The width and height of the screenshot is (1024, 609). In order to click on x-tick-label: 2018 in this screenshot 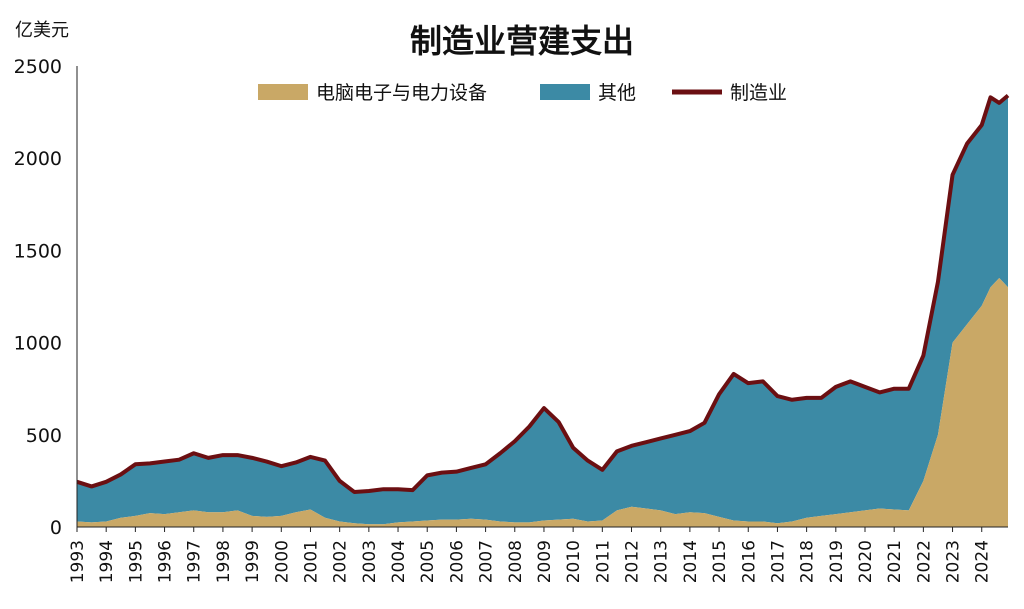, I will do `click(808, 561)`.